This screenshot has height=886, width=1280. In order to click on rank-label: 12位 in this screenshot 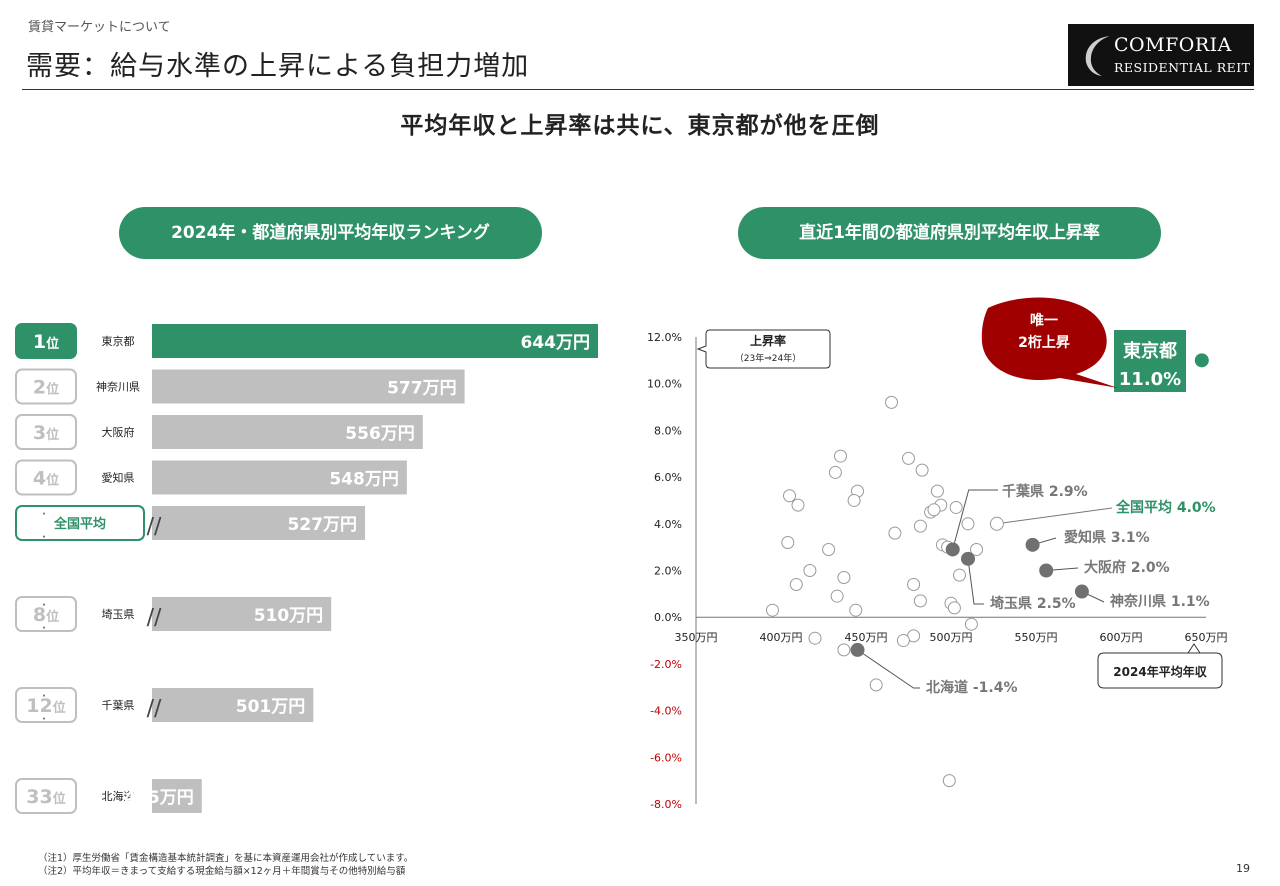, I will do `click(45, 706)`.